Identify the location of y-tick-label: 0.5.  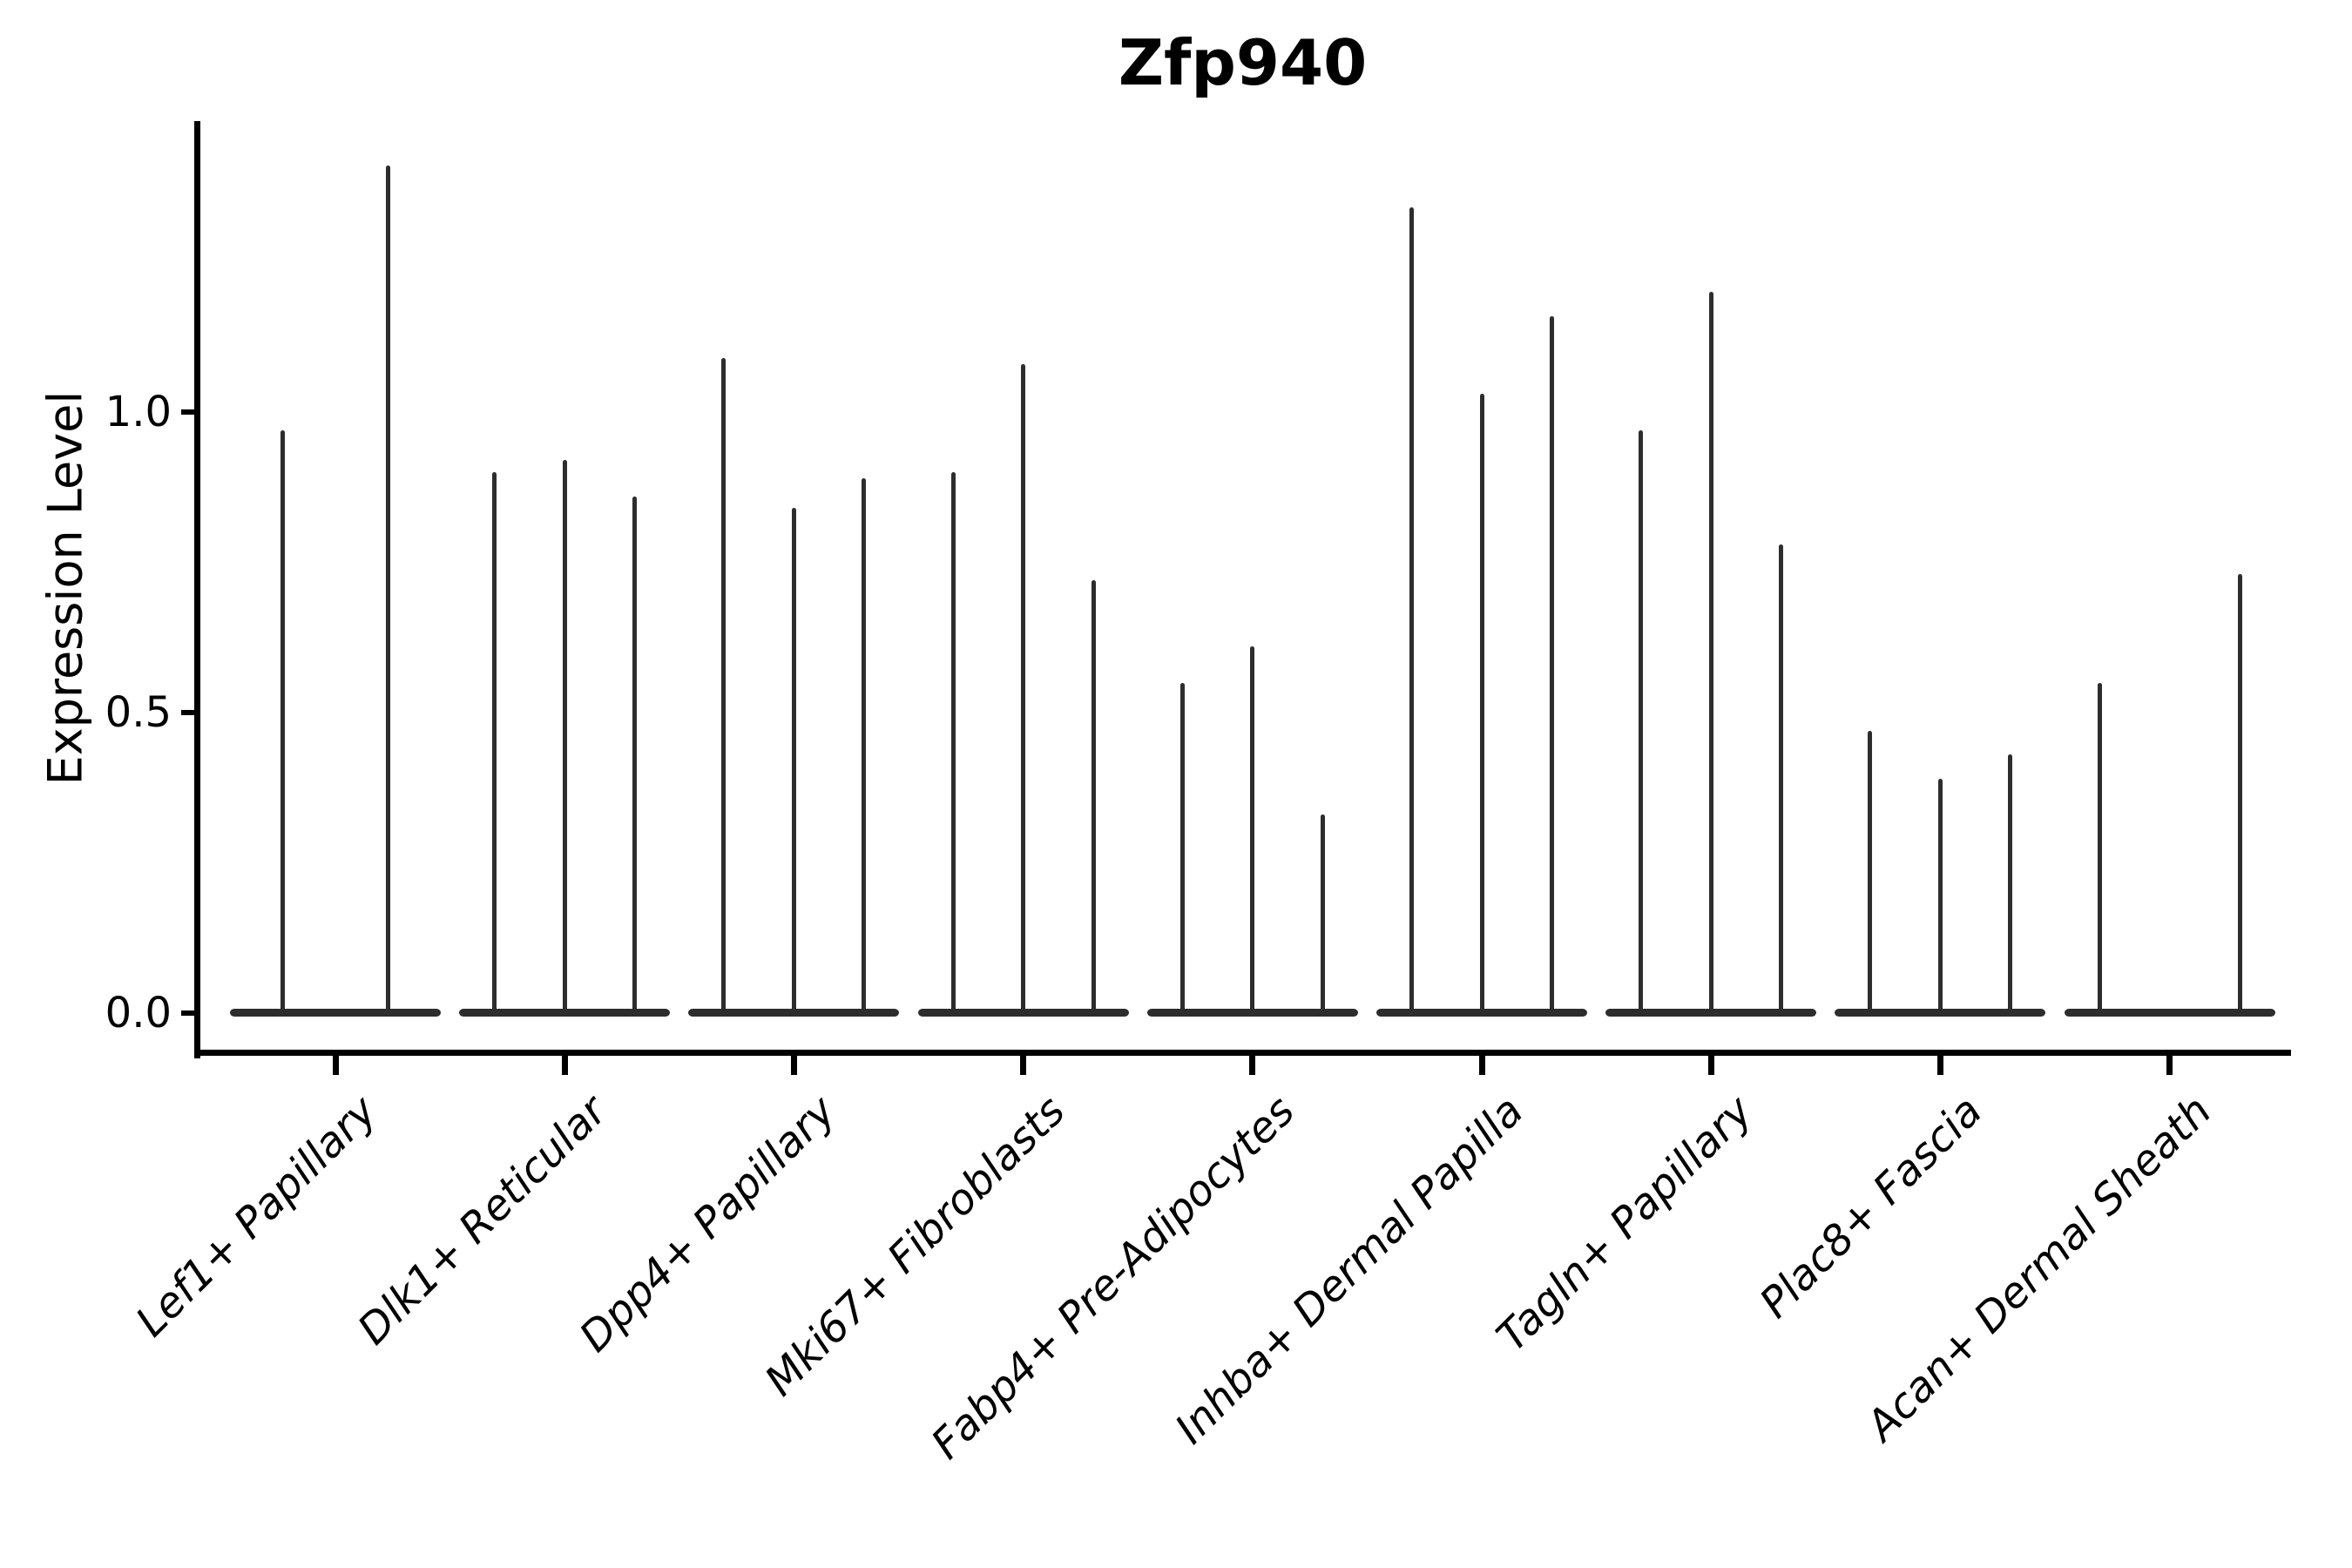
(138, 712).